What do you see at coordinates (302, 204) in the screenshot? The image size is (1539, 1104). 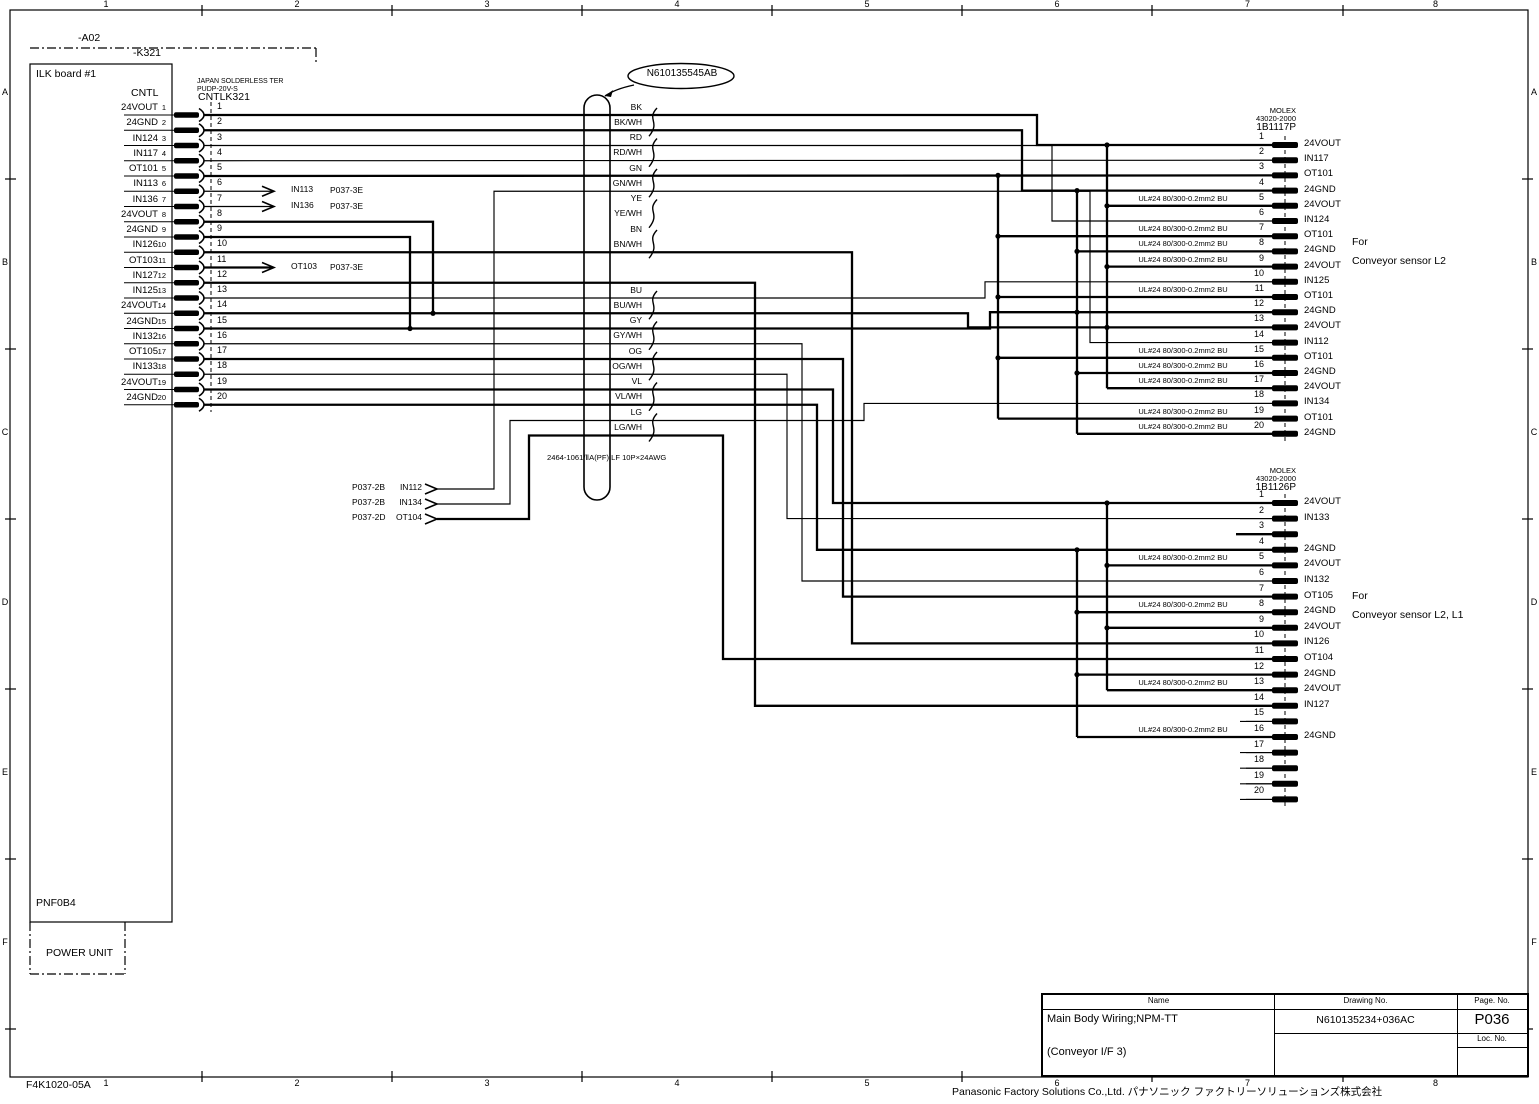 I see `branch-out-signal: IN136` at bounding box center [302, 204].